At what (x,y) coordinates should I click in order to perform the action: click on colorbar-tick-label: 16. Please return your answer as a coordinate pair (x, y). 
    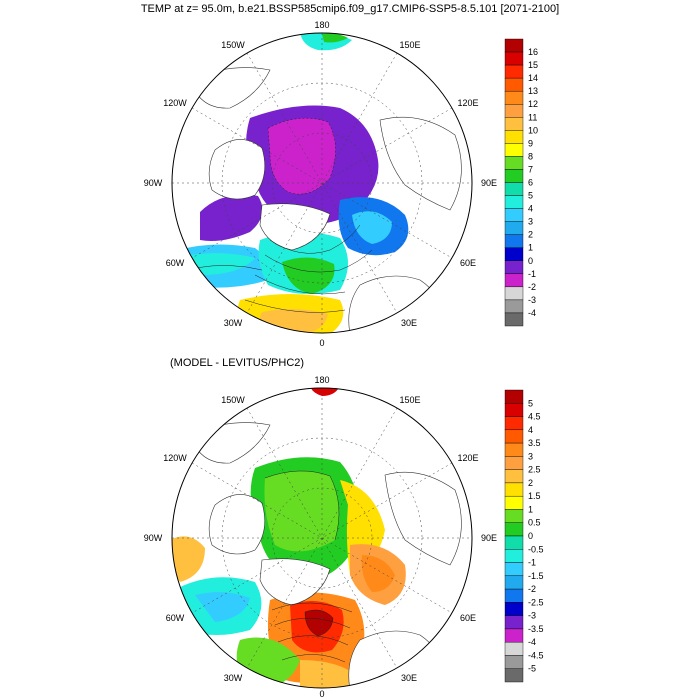
    Looking at the image, I should click on (533, 52).